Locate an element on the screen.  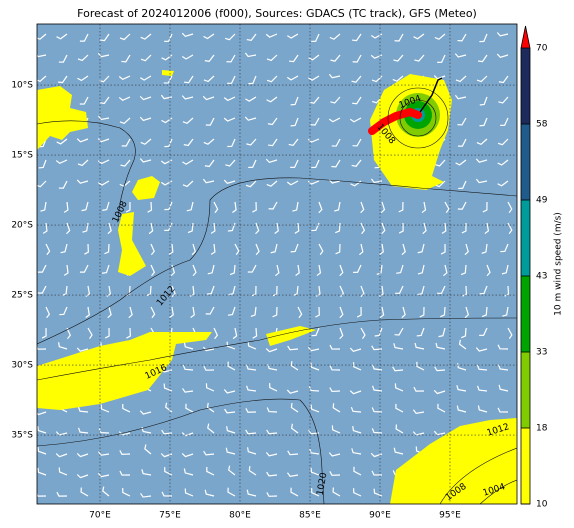
colorbar-segment is located at coordinates (525, 390).